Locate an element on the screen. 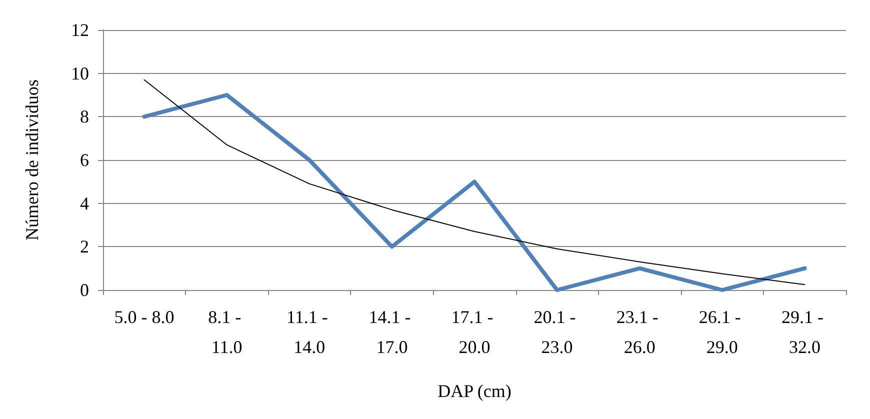 This screenshot has width=870, height=419. x-tick-label: 14.1 - 17.0 is located at coordinates (392, 332).